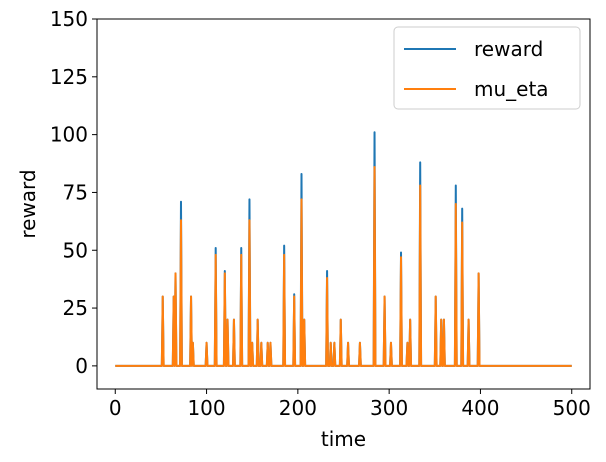 This screenshot has width=606, height=462. Describe the element at coordinates (69, 77) in the screenshot. I see `y-tick-label: 125` at that location.